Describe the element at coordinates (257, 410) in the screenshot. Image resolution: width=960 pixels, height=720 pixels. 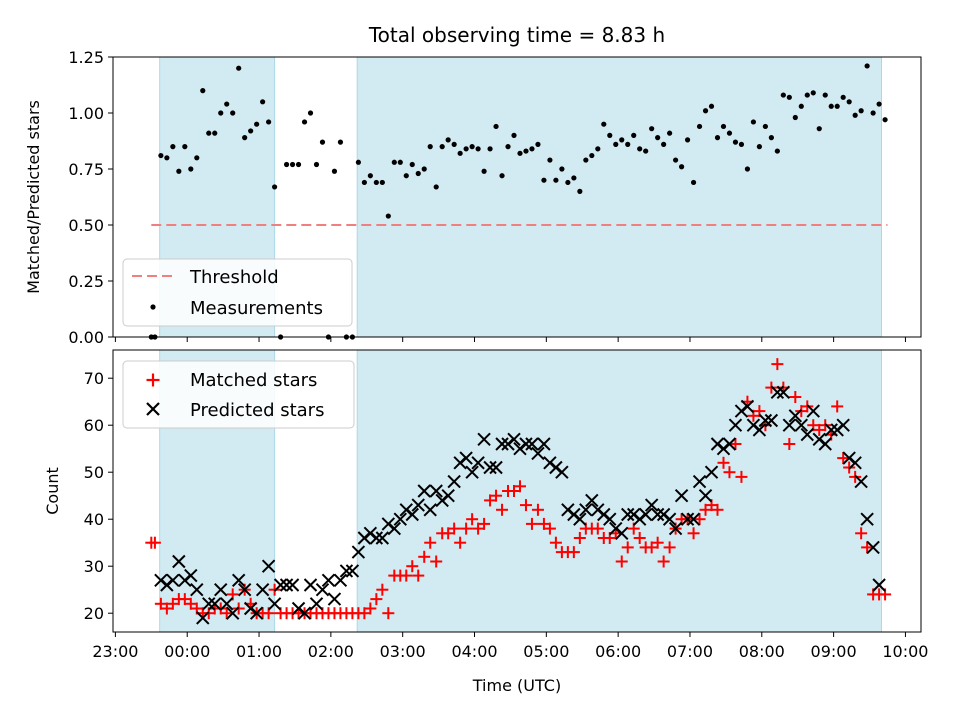
I see `legend-predicted-label: Predicted stars` at that location.